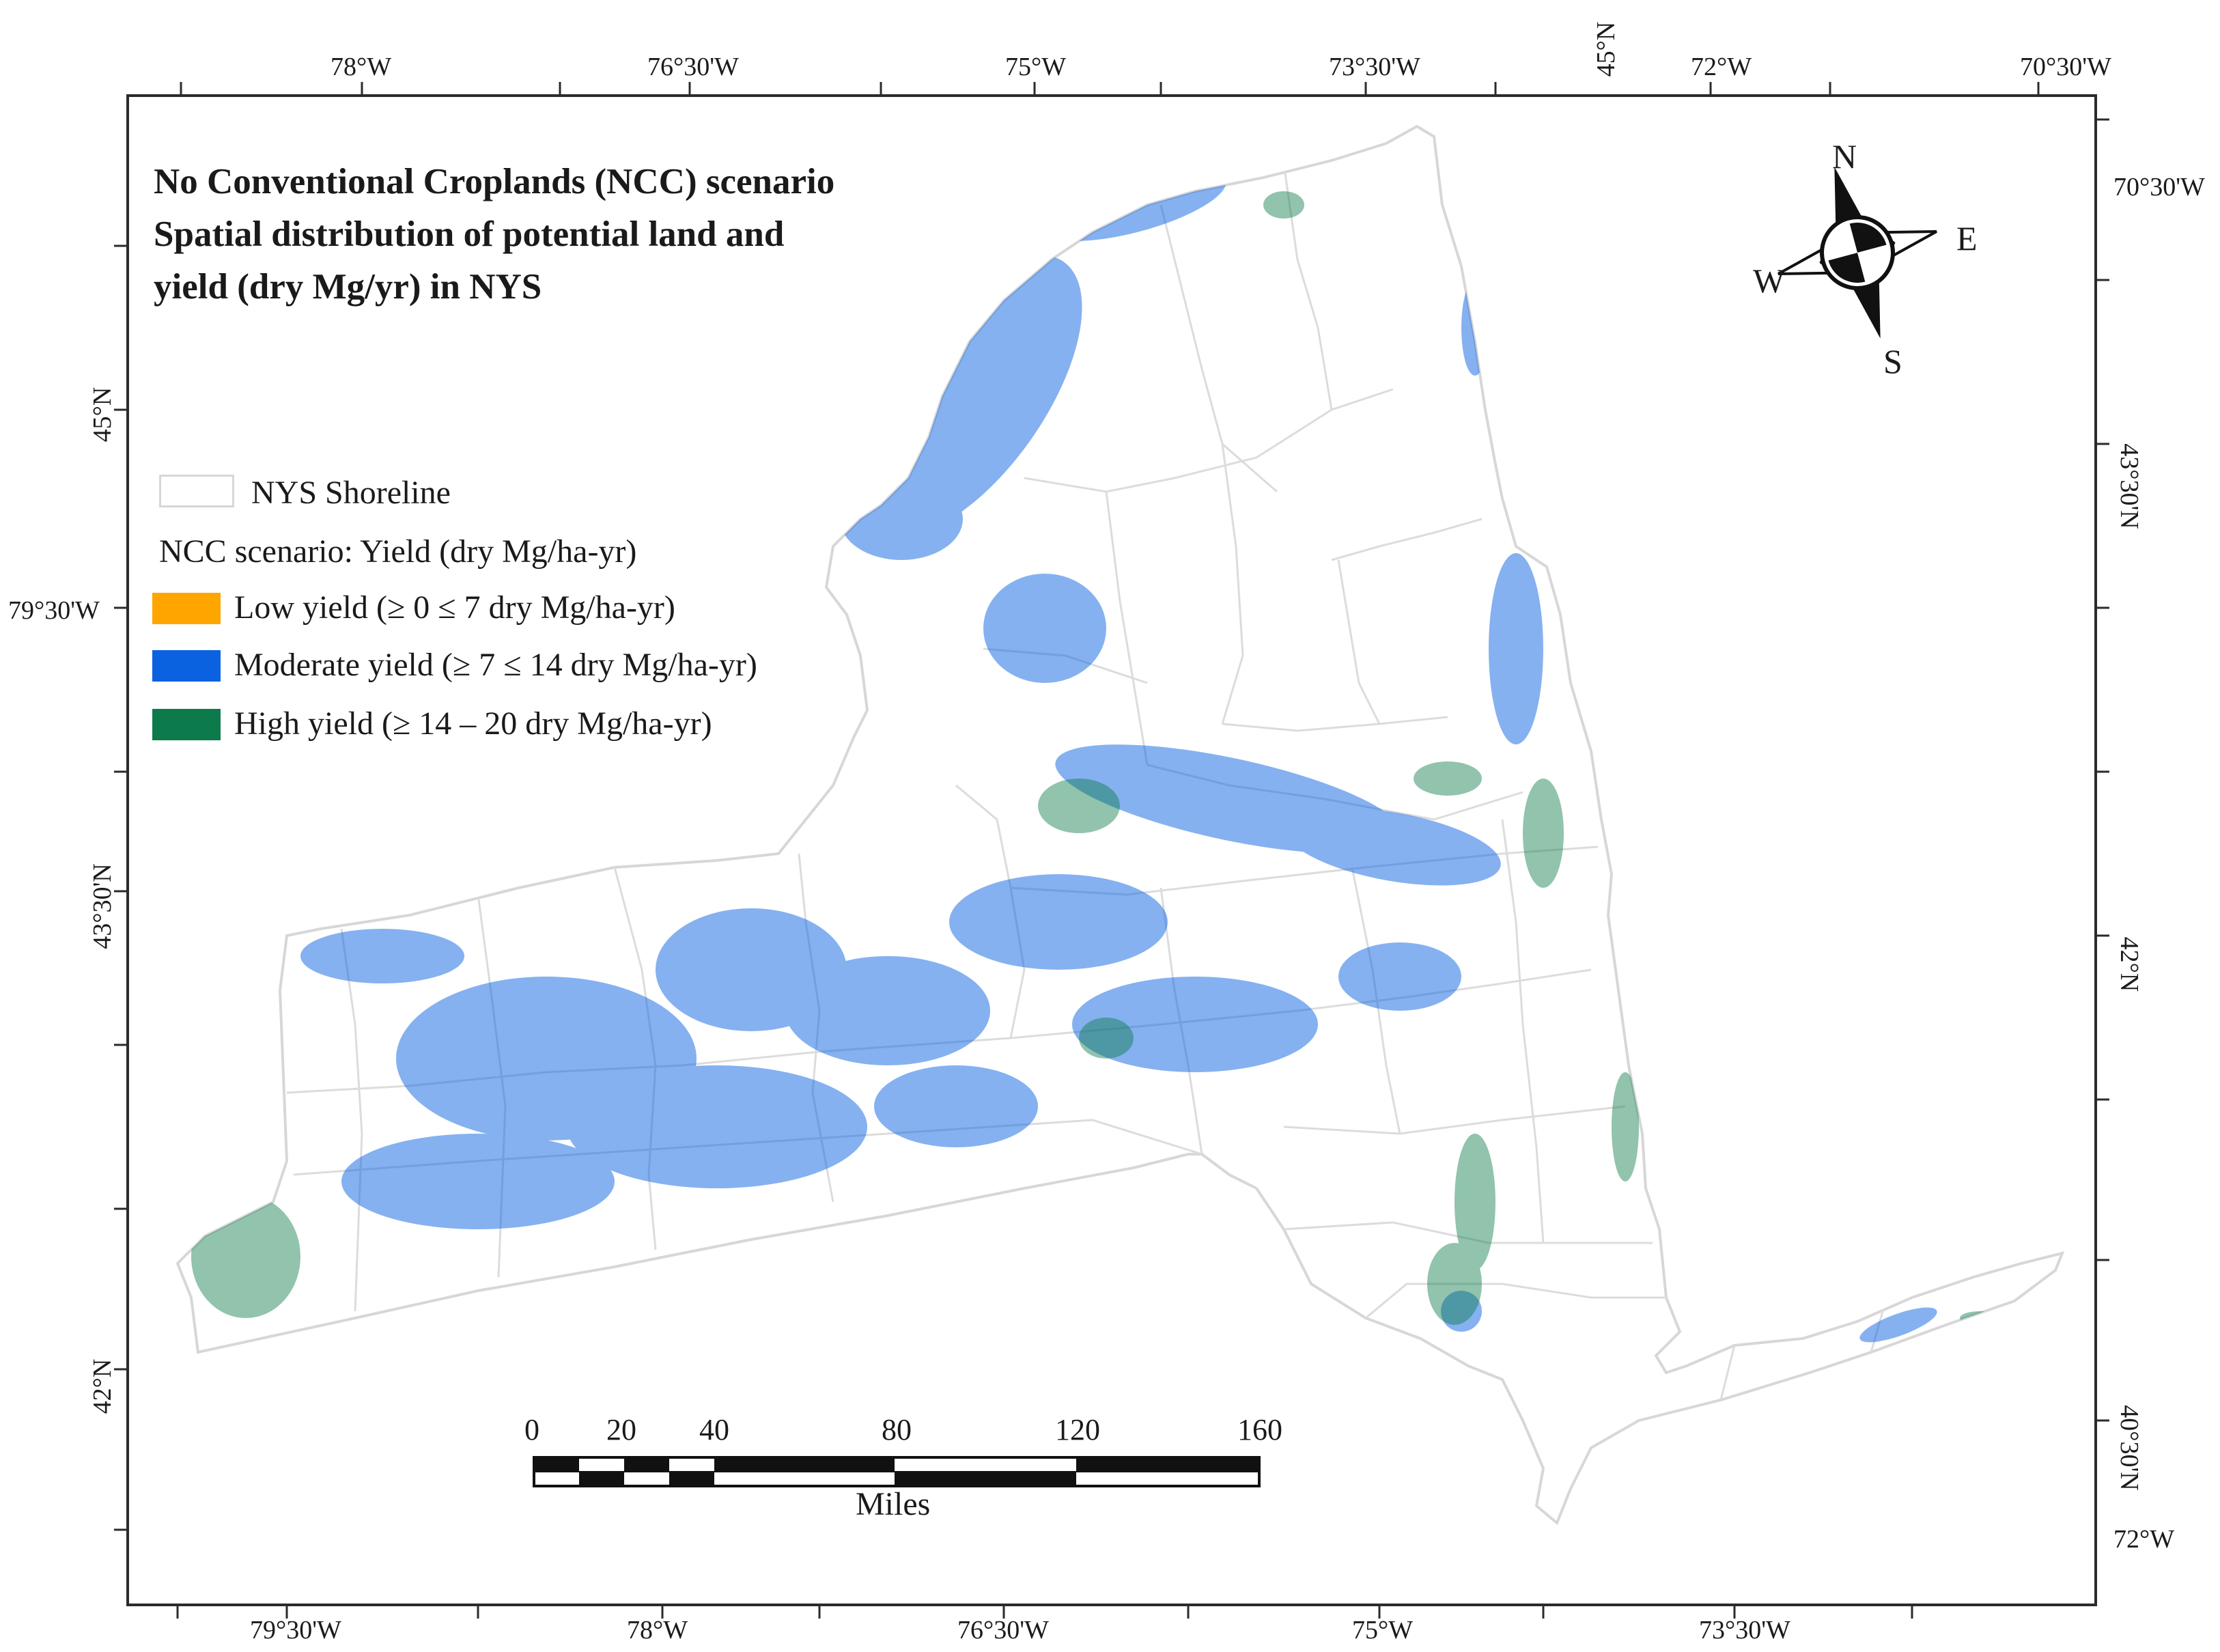 This screenshot has height=1652, width=2220. What do you see at coordinates (1857, 253) in the screenshot?
I see `north-arrow-icon` at bounding box center [1857, 253].